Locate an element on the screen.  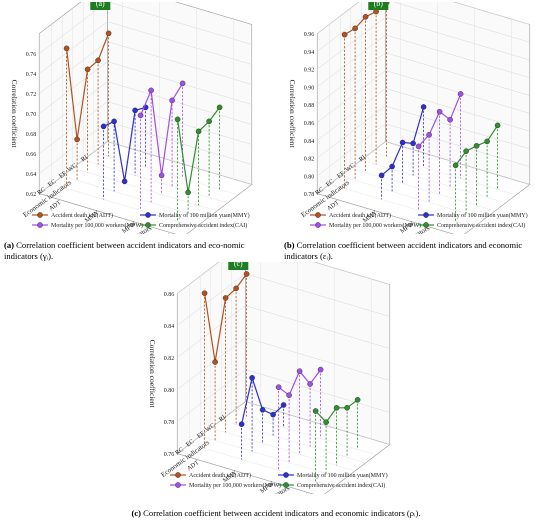
z-tick-label: 0.68 is located at coordinates (31, 135).